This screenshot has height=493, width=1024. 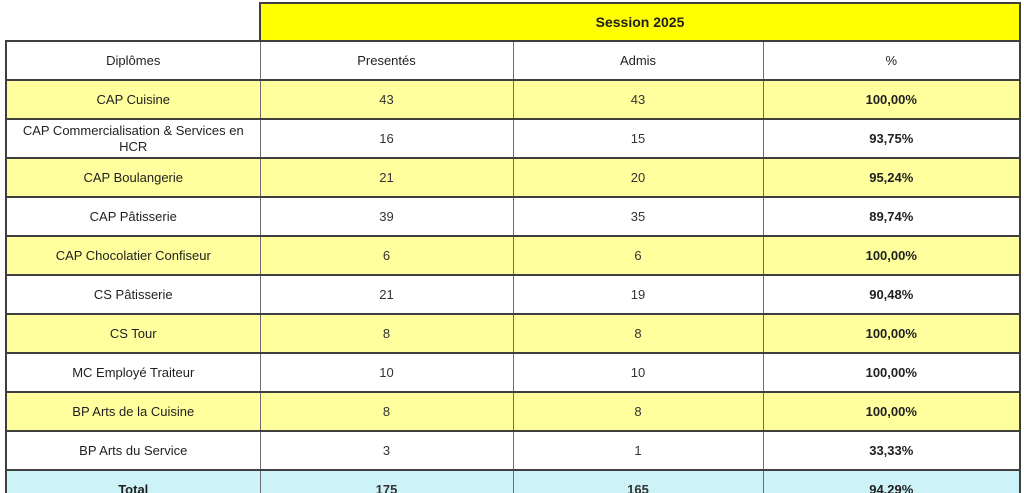 What do you see at coordinates (638, 216) in the screenshot?
I see `admis-value: 35` at bounding box center [638, 216].